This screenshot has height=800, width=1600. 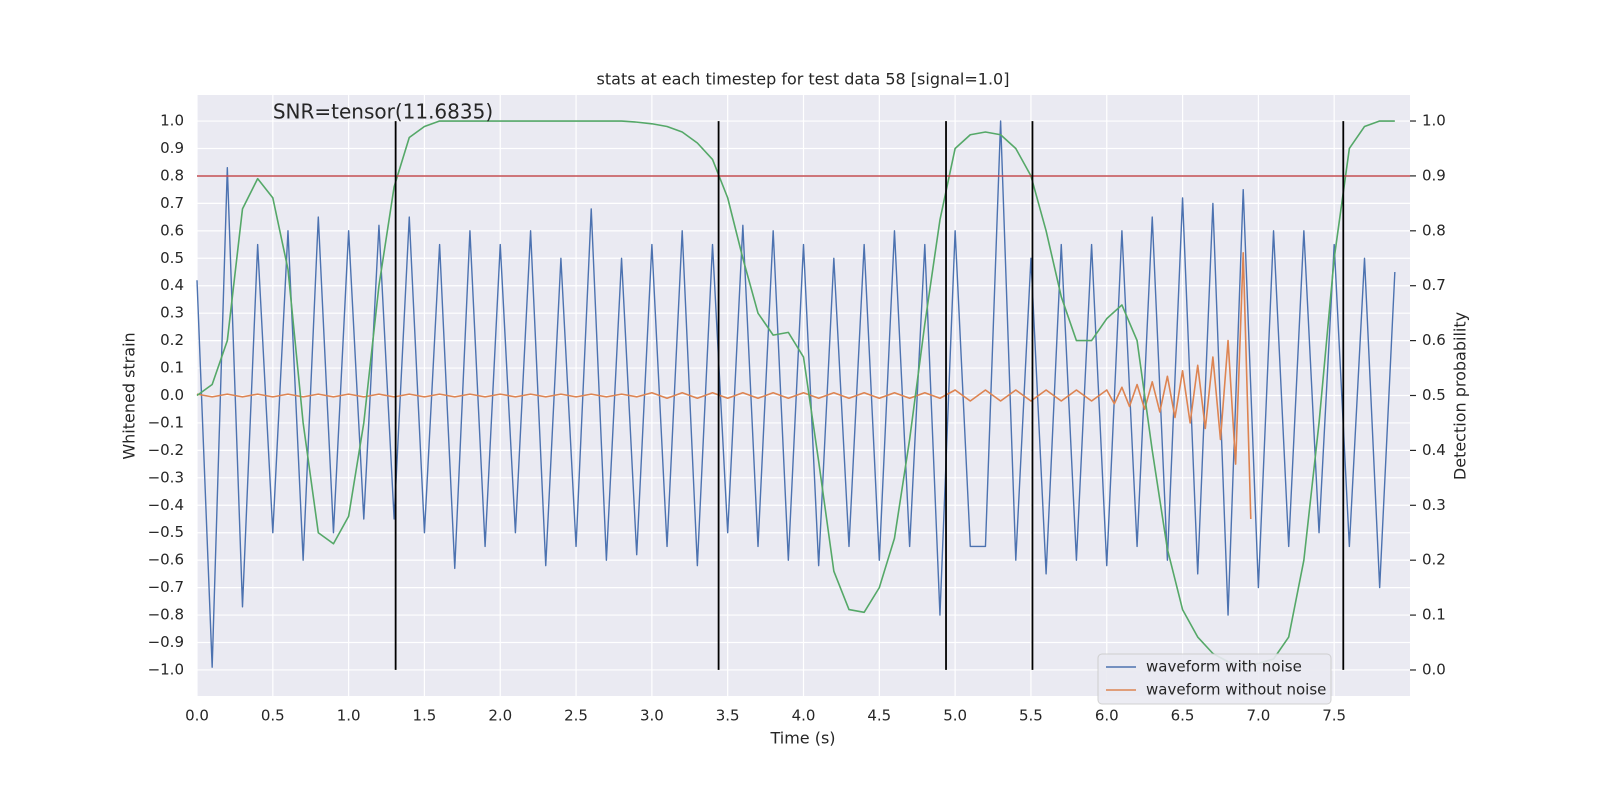 What do you see at coordinates (1434, 340) in the screenshot?
I see `y2-tick-label: 0.6` at bounding box center [1434, 340].